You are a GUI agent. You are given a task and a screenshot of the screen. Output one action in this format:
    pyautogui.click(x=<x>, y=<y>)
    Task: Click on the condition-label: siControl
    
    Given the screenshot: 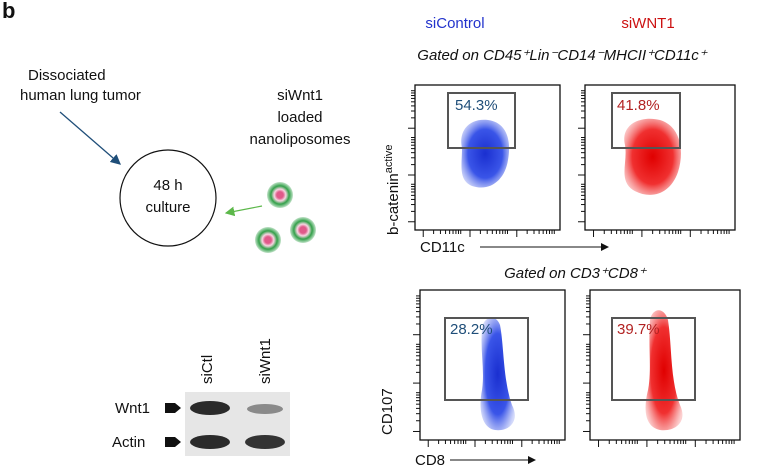 What is the action you would take?
    pyautogui.click(x=454, y=23)
    